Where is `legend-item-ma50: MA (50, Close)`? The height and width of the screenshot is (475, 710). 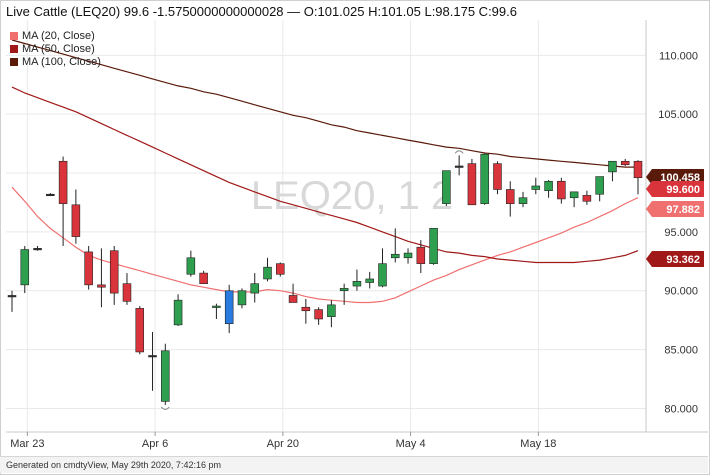
legend-item-ma50: MA (50, Close) is located at coordinates (55, 48).